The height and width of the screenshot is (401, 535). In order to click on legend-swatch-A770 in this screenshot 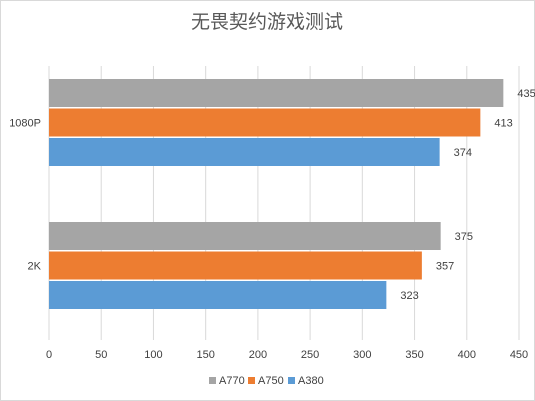, I will do `click(212, 380)`.